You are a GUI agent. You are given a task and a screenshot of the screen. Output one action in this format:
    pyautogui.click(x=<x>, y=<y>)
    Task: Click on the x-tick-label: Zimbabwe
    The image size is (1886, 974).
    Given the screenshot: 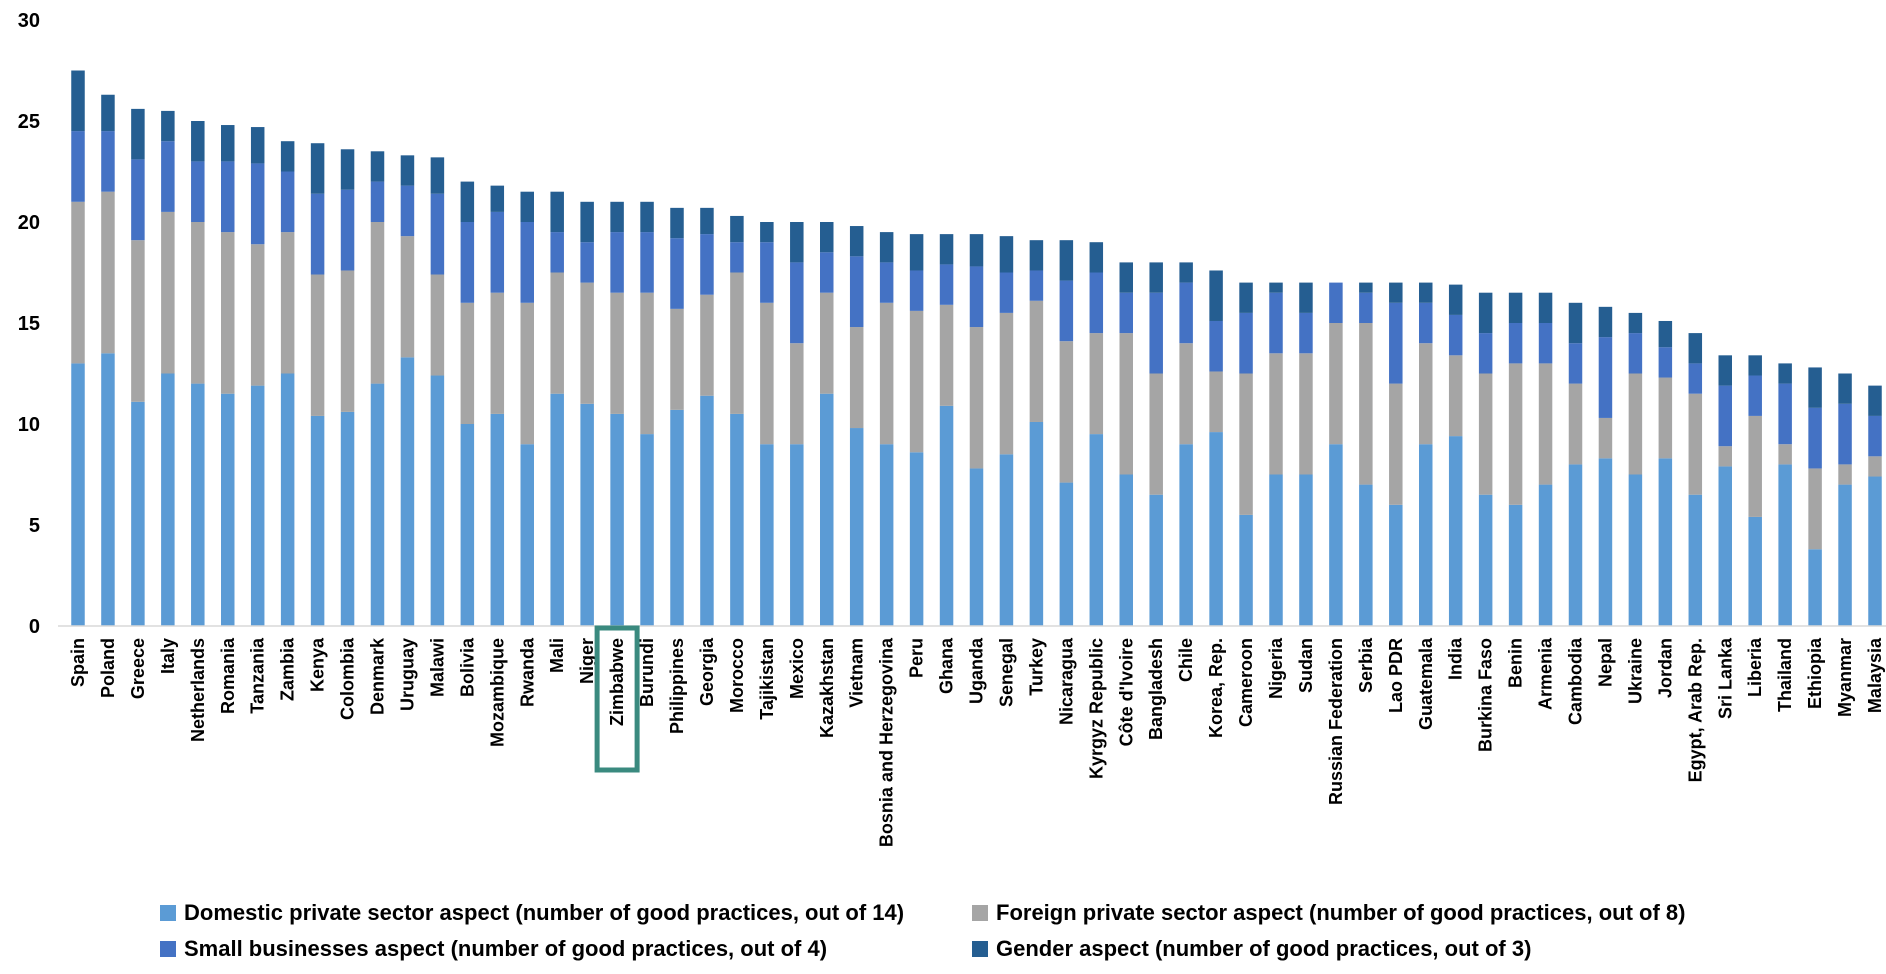 What is the action you would take?
    pyautogui.click(x=617, y=682)
    